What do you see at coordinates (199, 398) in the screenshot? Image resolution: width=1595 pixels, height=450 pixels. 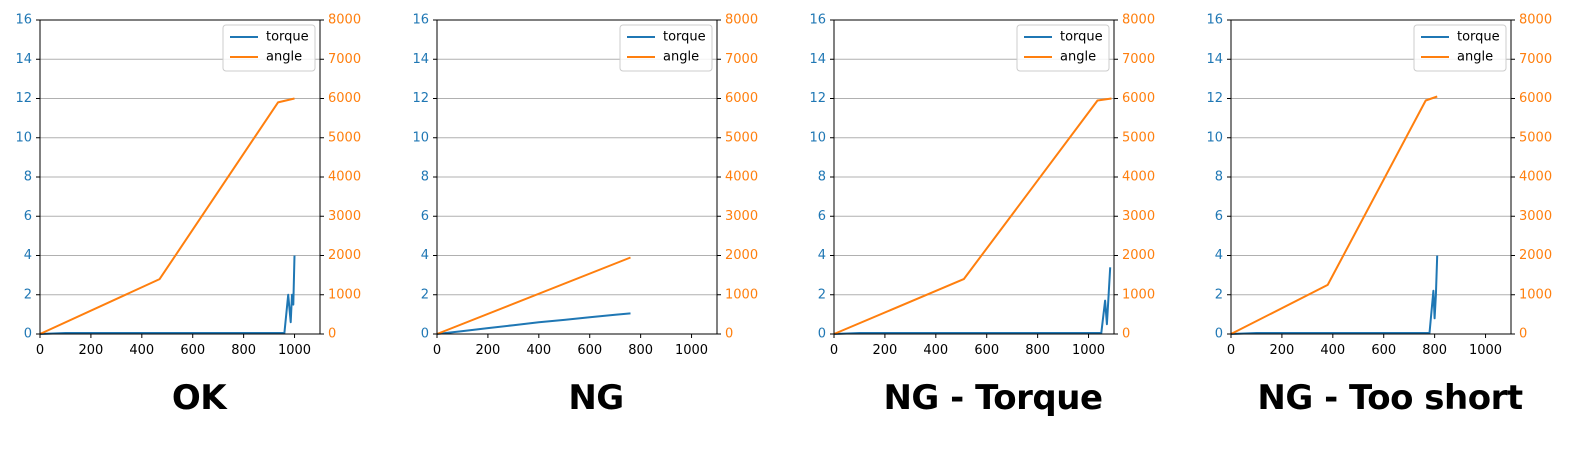 I see `chart-title: OK` at bounding box center [199, 398].